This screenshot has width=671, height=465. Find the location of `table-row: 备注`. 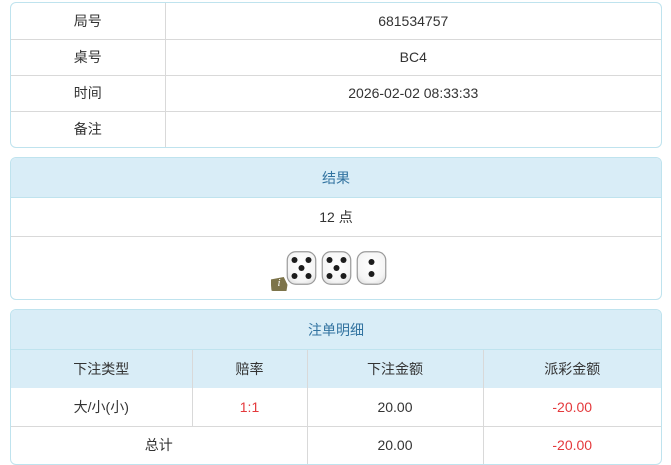

table-row: 备注 is located at coordinates (336, 128).